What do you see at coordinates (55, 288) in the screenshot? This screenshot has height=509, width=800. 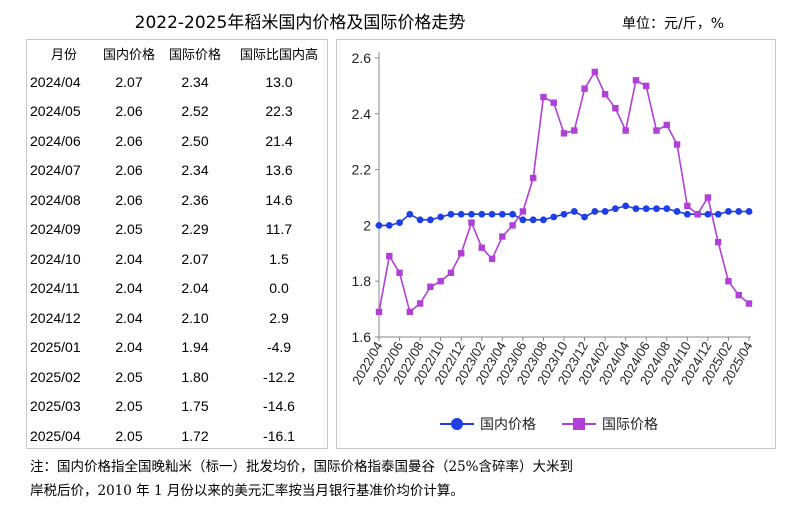 I see `cell-month: 2024/11` at bounding box center [55, 288].